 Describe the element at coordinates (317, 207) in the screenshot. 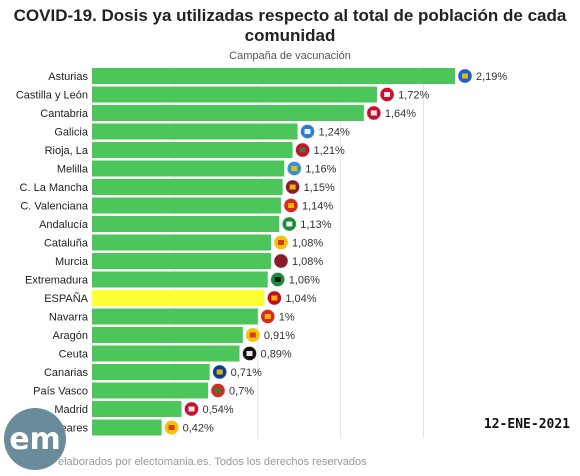

I see `value-label: 1,14%` at that location.